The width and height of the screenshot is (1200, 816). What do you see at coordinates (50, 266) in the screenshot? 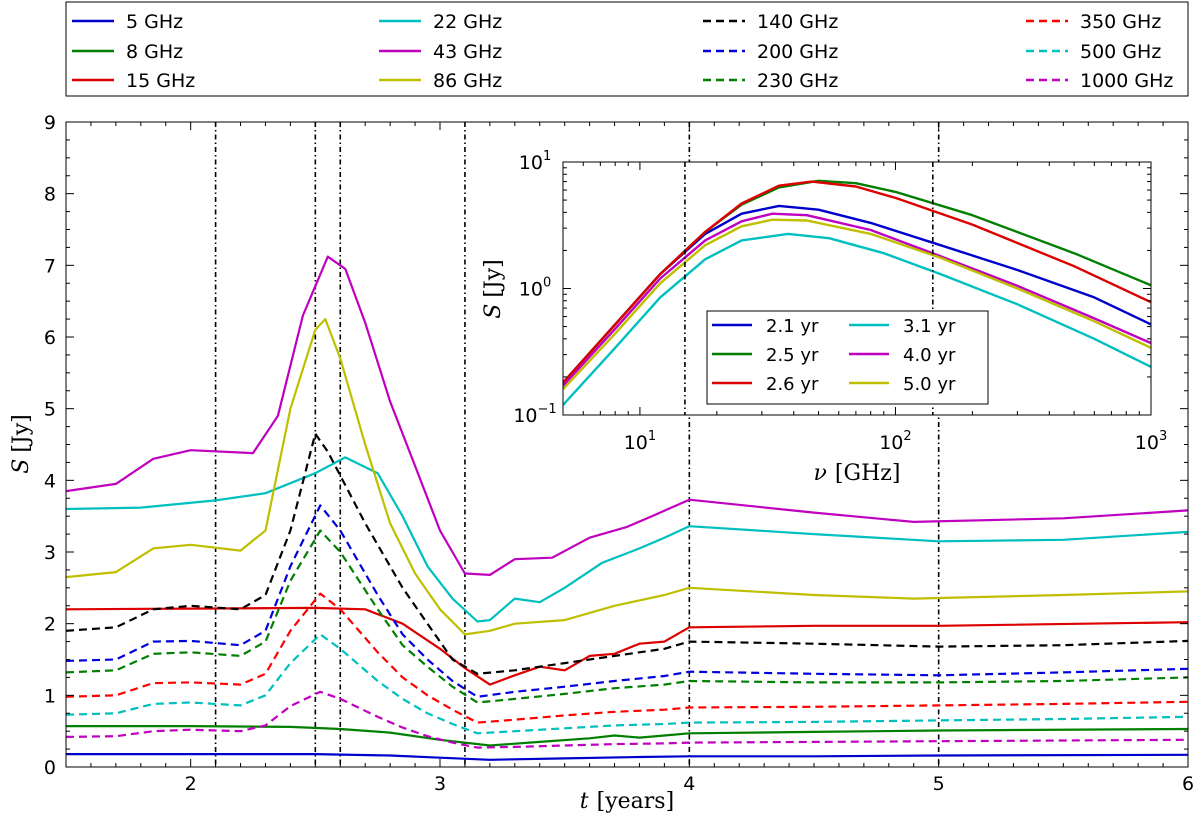
I see `main-y-tick-label: 7` at bounding box center [50, 266].